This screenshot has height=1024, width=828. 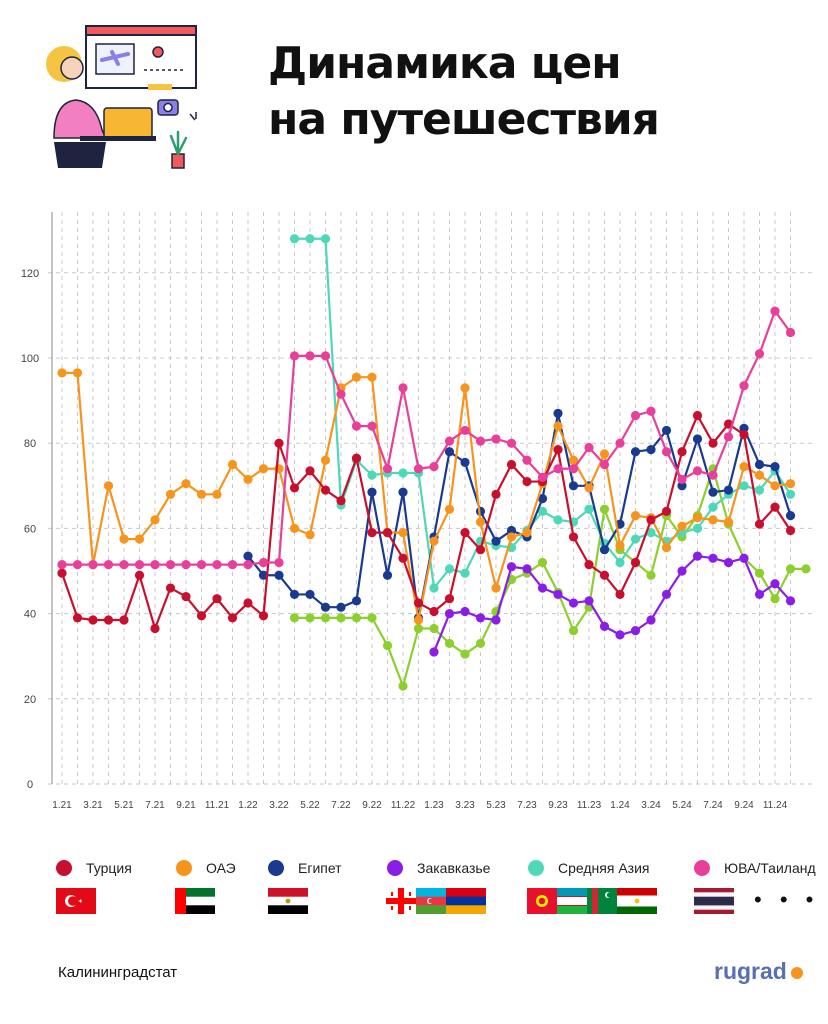 I want to click on legend-label: Закавказье, so click(x=454, y=868).